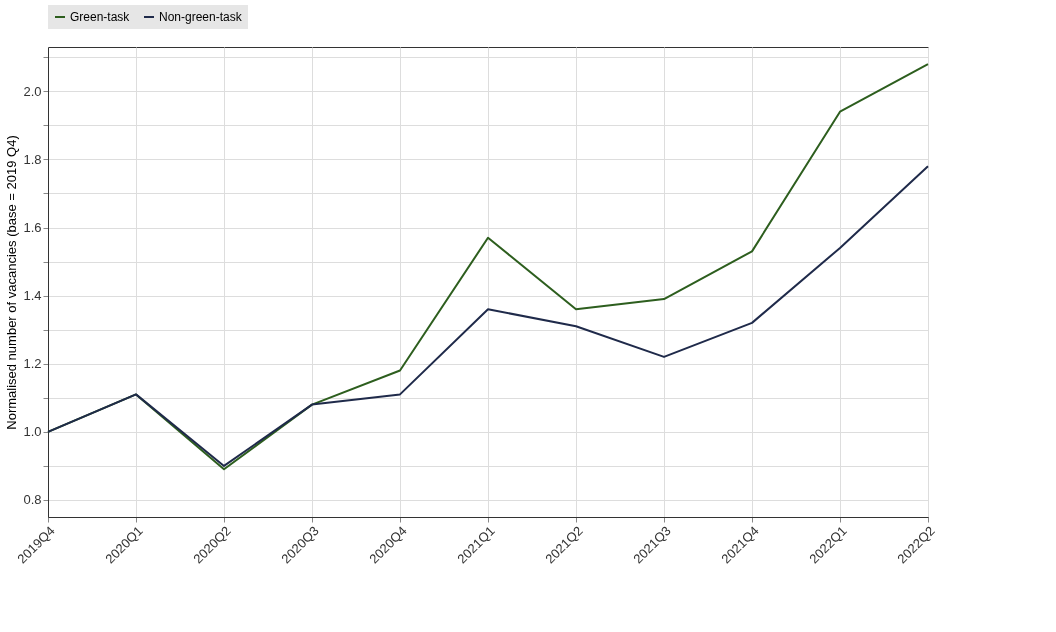 This screenshot has width=1056, height=632. What do you see at coordinates (32, 296) in the screenshot?
I see `y-tick-label: 1.4` at bounding box center [32, 296].